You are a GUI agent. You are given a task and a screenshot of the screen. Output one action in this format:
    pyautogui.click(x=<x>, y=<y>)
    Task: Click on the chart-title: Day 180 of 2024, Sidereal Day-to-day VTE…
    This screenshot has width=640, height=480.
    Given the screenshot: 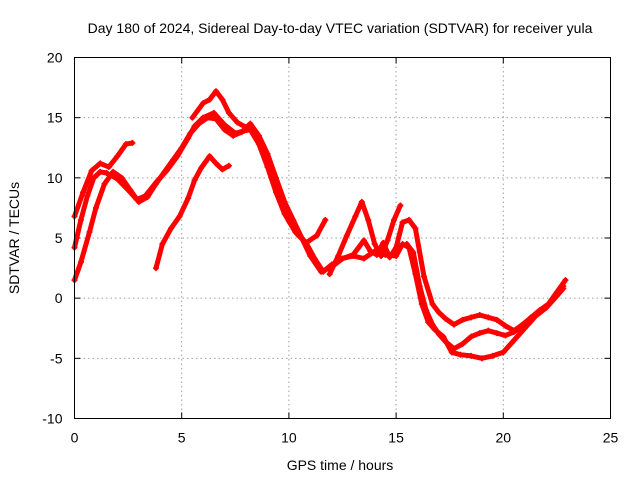 What is the action you would take?
    pyautogui.click(x=340, y=28)
    